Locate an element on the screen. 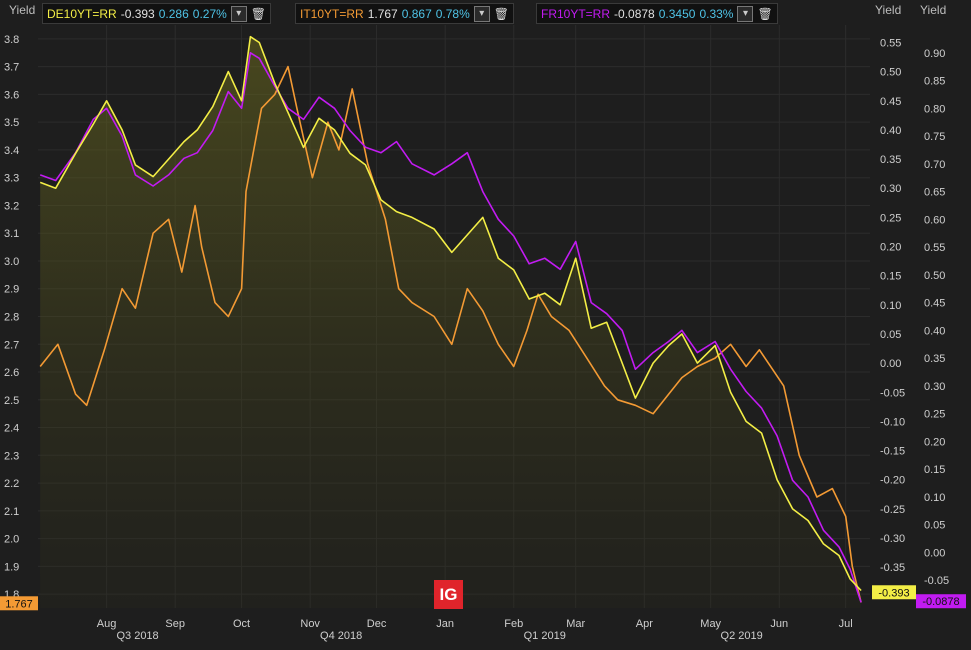 The width and height of the screenshot is (971, 650). left-tick-label: 3.8 is located at coordinates (11, 40).